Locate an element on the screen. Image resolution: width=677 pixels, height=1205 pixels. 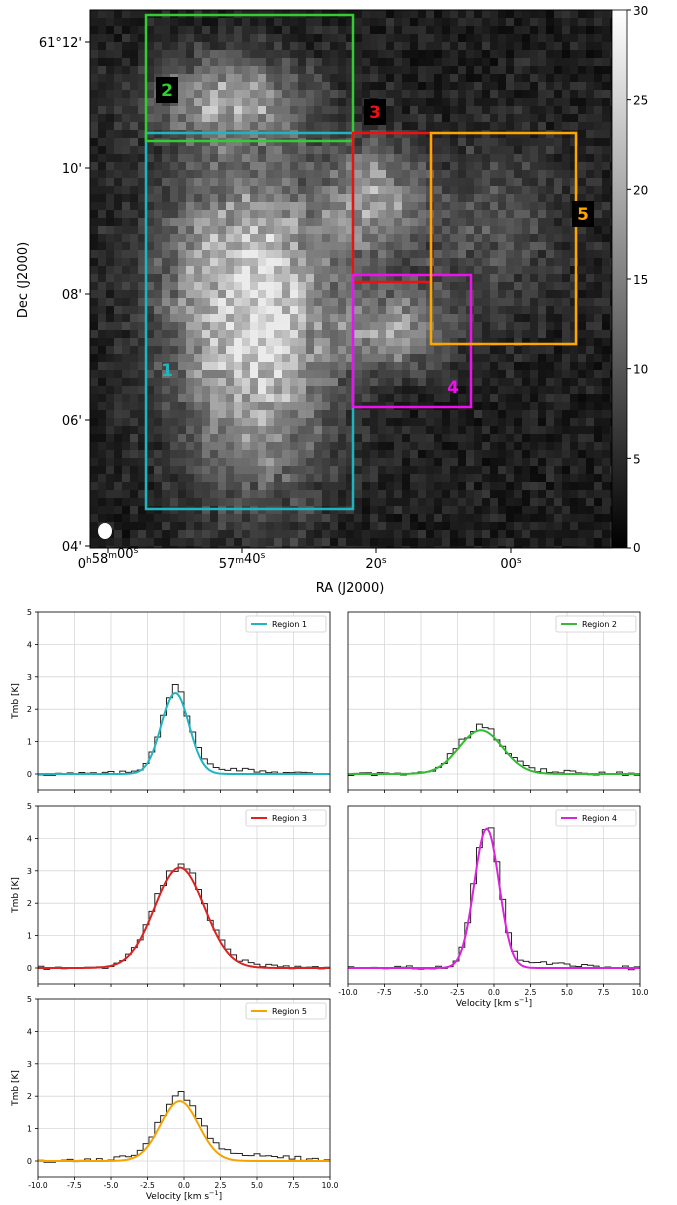
legend-box is located at coordinates (286, 624).